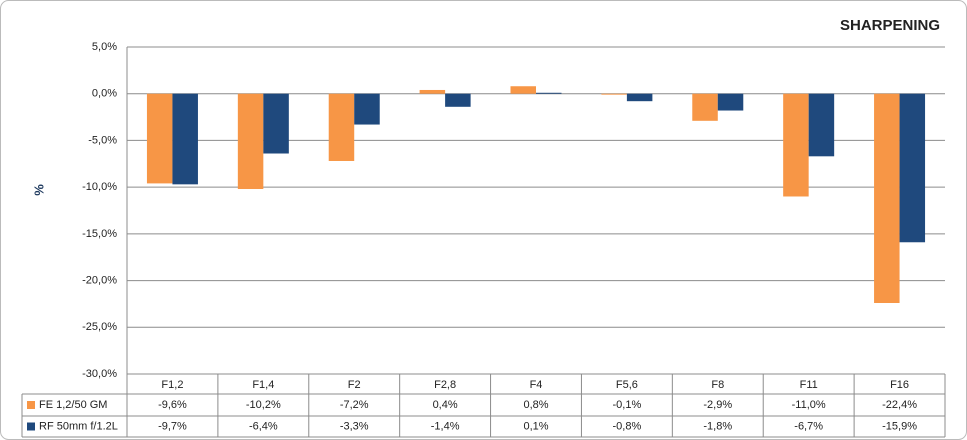  I want to click on x-tick-label: F16, so click(899, 385).